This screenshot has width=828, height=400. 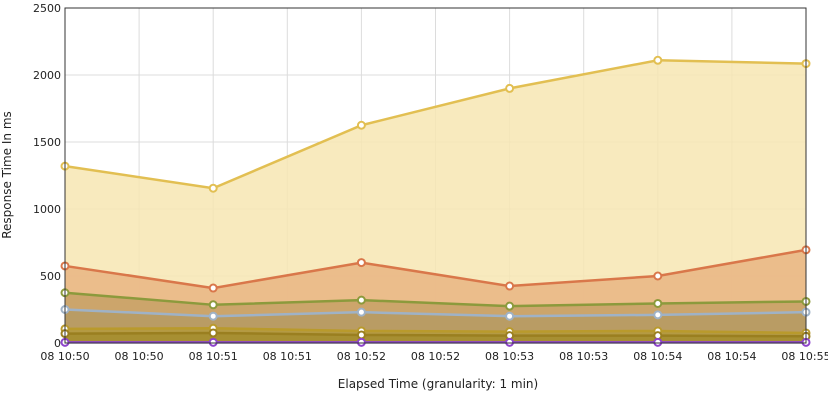 What do you see at coordinates (57, 343) in the screenshot?
I see `y-tick-label: 0` at bounding box center [57, 343].